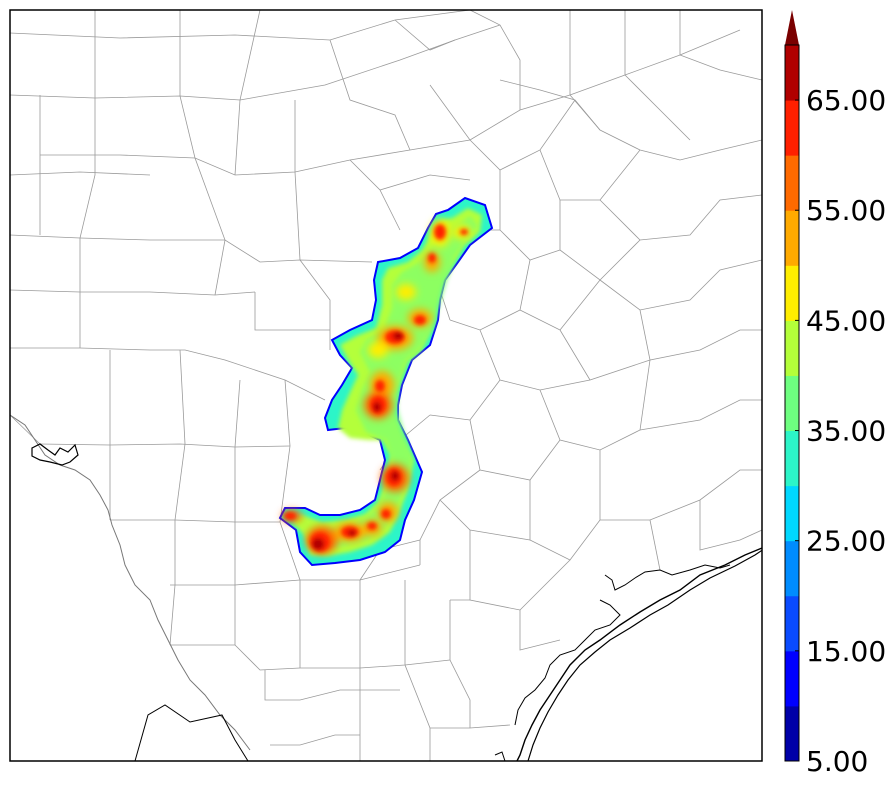 Image resolution: width=894 pixels, height=785 pixels. I want to click on colorbar-segments, so click(792, 403).